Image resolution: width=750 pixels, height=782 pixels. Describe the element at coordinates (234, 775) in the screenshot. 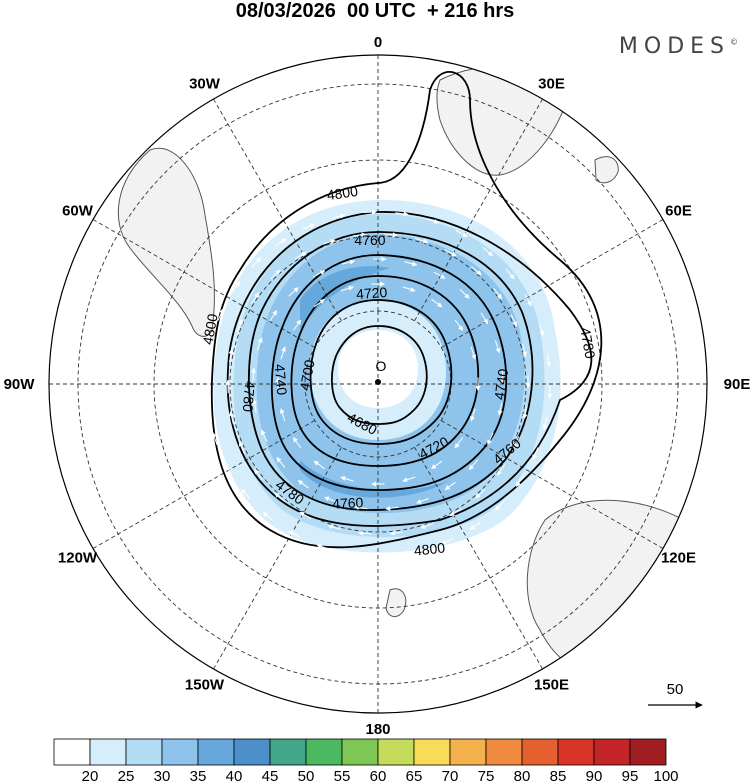

I see `colorbar-tick-label: 40` at that location.